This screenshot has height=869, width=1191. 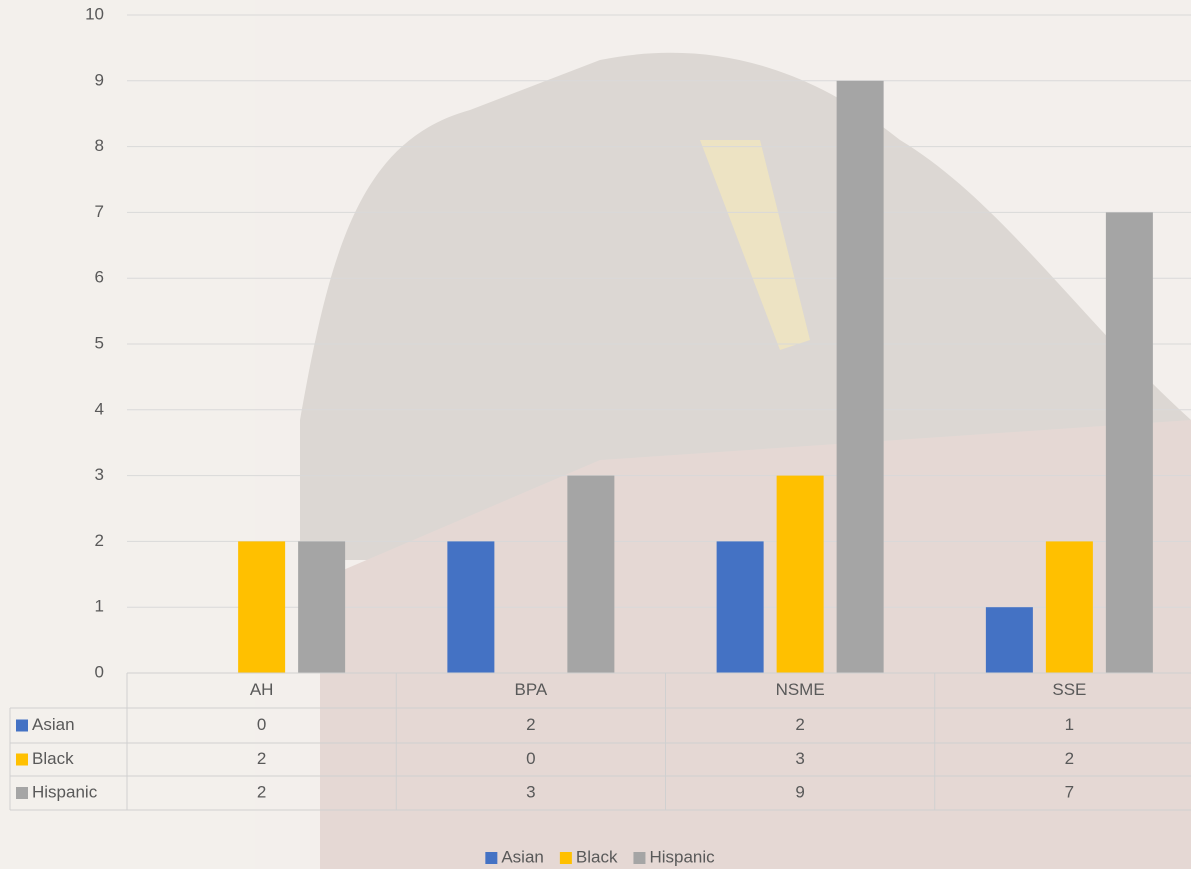 What do you see at coordinates (99, 211) in the screenshot?
I see `y-tick-label: 7` at bounding box center [99, 211].